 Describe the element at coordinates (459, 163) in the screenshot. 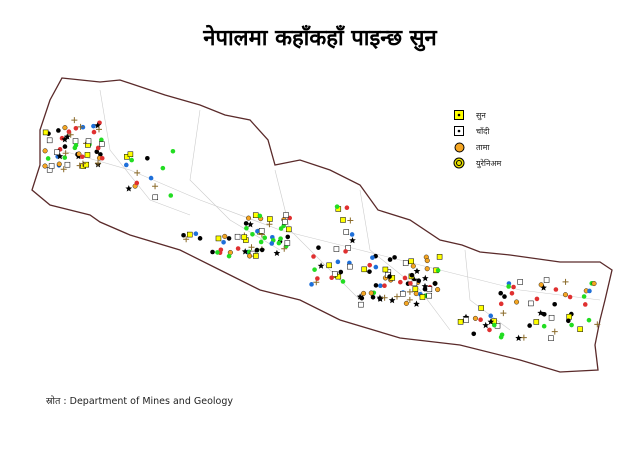

I see `uranium-circle-icon` at that location.